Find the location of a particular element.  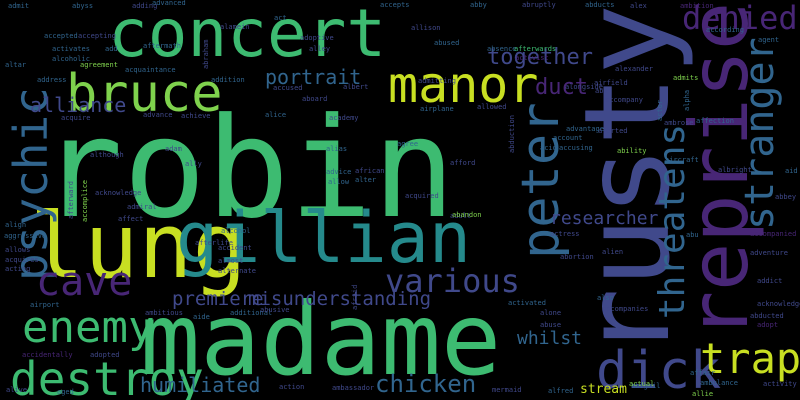

cloud-word: also is located at coordinates (605, 298).